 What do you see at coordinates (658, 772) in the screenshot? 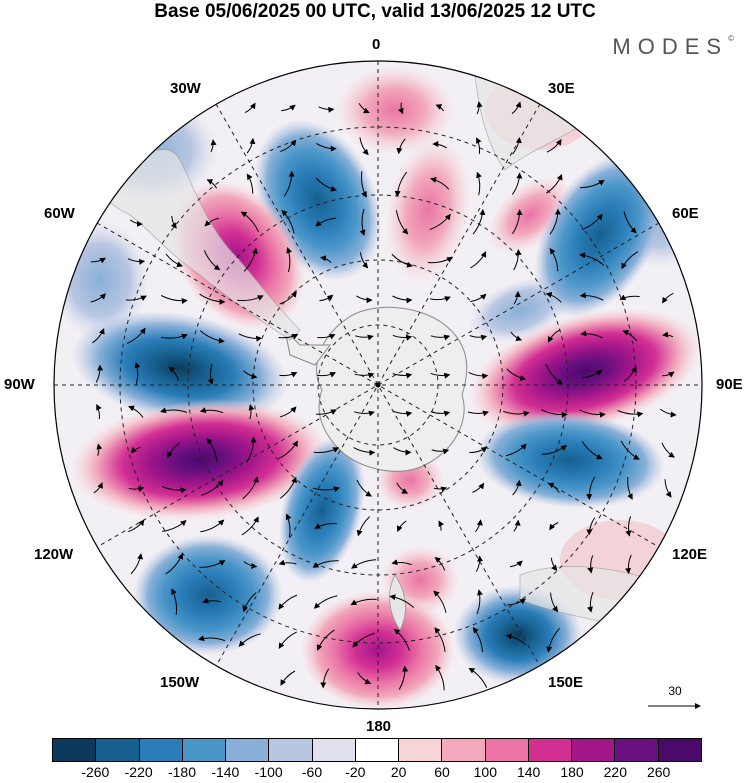
I see `colorbar-tick-label: 260` at bounding box center [658, 772].